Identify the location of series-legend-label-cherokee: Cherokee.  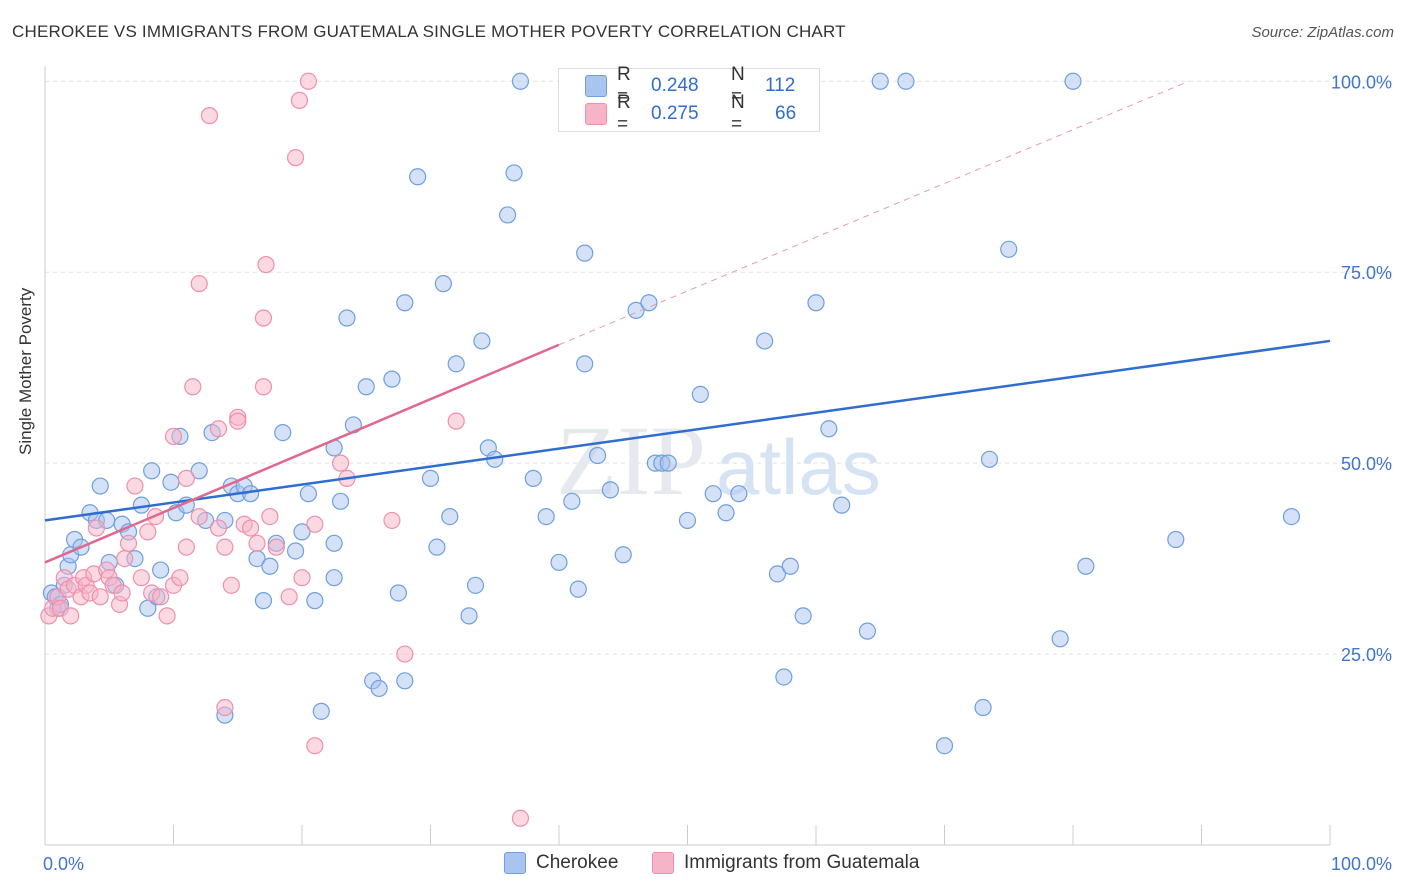
(577, 862).